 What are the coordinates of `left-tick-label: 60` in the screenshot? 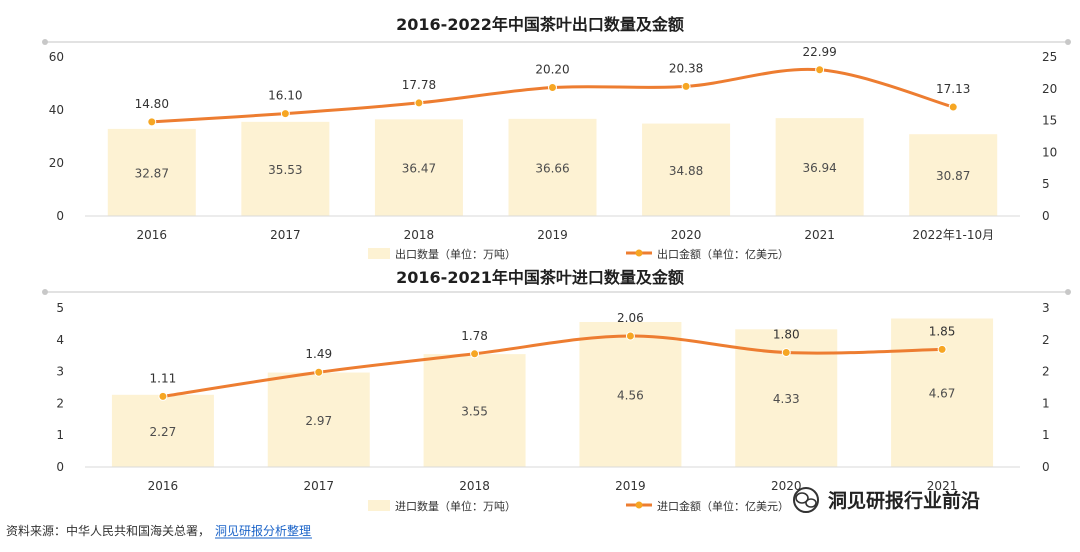 It's located at (56, 57).